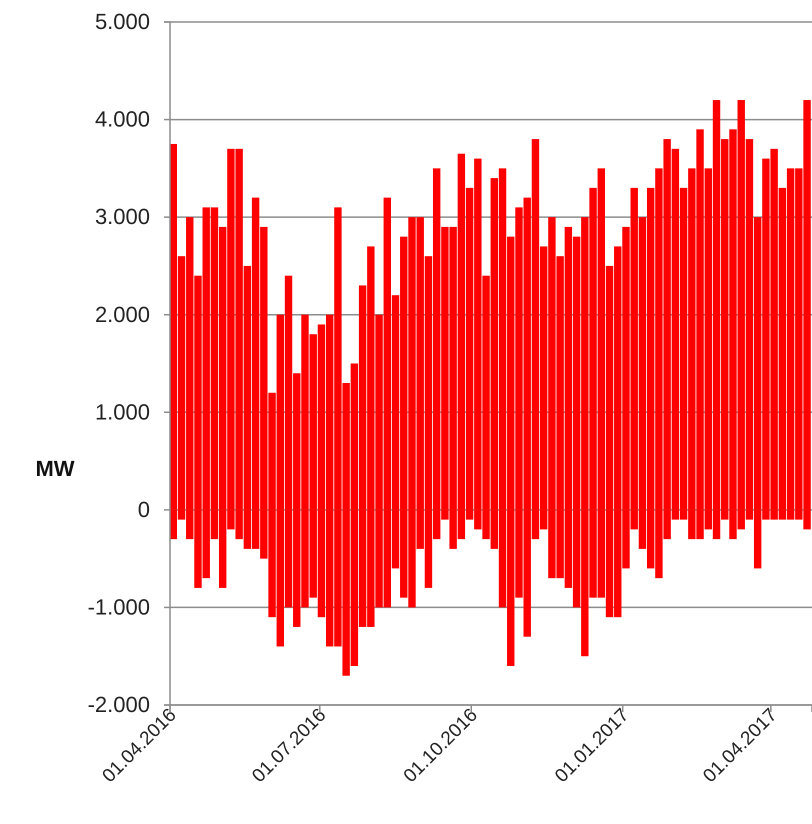 This screenshot has height=824, width=812. What do you see at coordinates (122, 217) in the screenshot?
I see `y-tick-label: 3.000` at bounding box center [122, 217].